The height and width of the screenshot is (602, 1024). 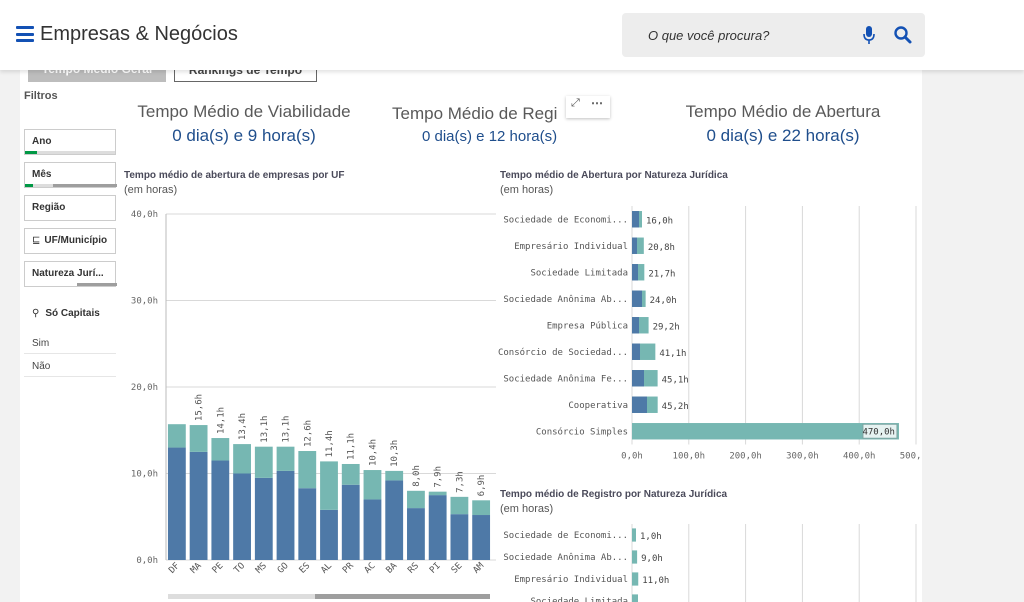 I want to click on data-label: 16,0h, so click(x=659, y=221).